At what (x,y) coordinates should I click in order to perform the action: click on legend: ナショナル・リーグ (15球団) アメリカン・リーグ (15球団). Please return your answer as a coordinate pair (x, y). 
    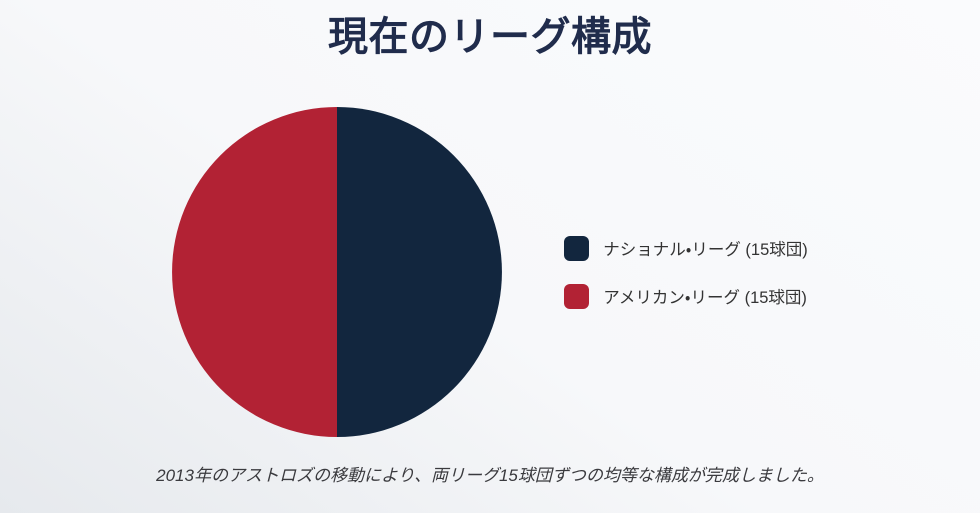
    Looking at the image, I should click on (686, 272).